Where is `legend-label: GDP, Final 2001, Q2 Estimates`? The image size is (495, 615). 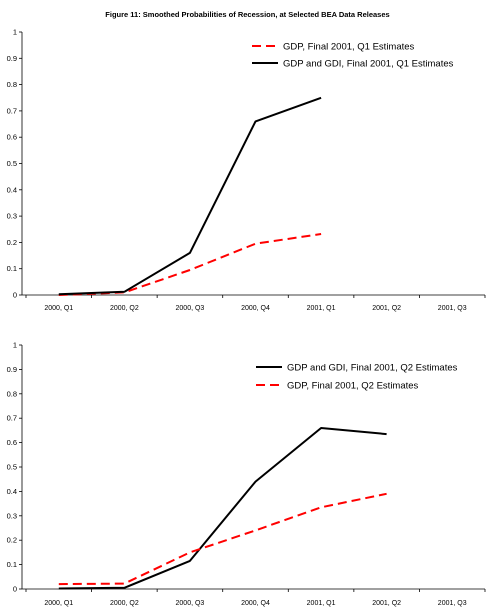
legend-label: GDP, Final 2001, Q2 Estimates is located at coordinates (353, 386).